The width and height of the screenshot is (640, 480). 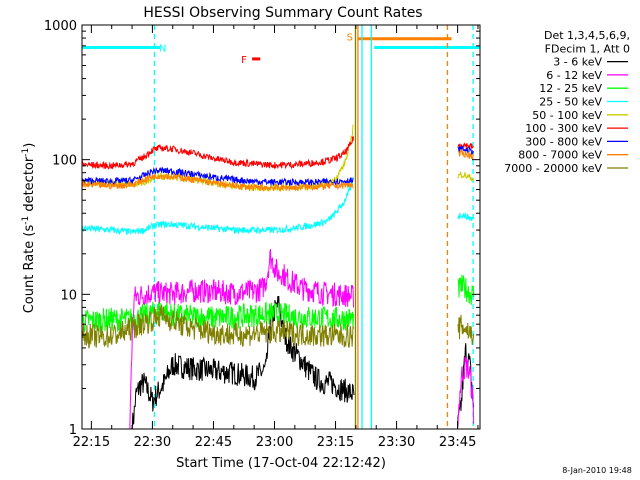 I want to click on y-tick-label: 1, so click(x=73, y=430).